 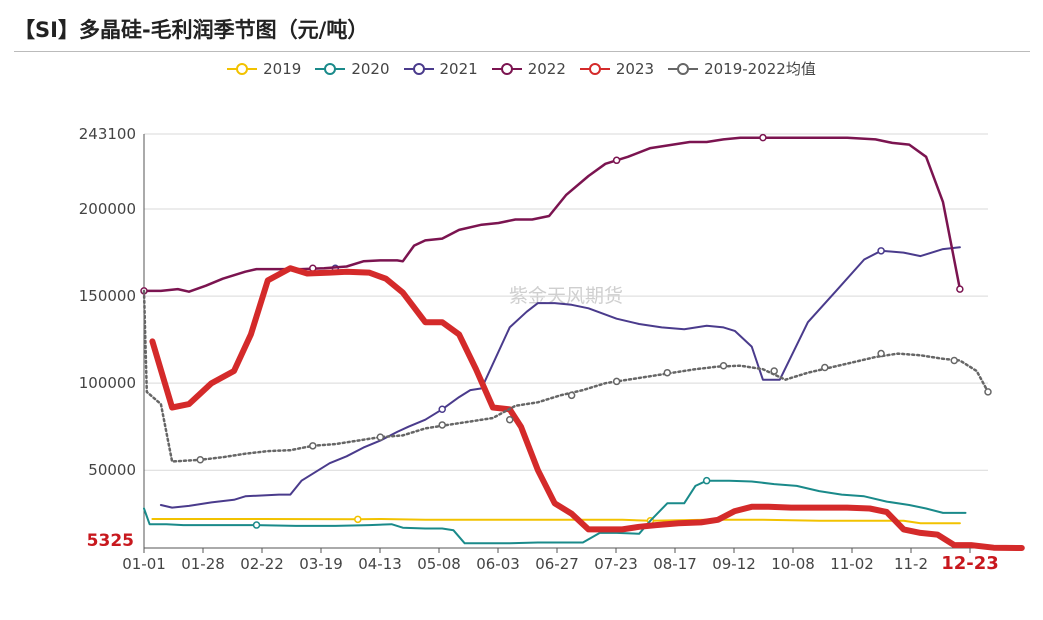 What do you see at coordinates (522, 51) in the screenshot?
I see `title-divider` at bounding box center [522, 51].